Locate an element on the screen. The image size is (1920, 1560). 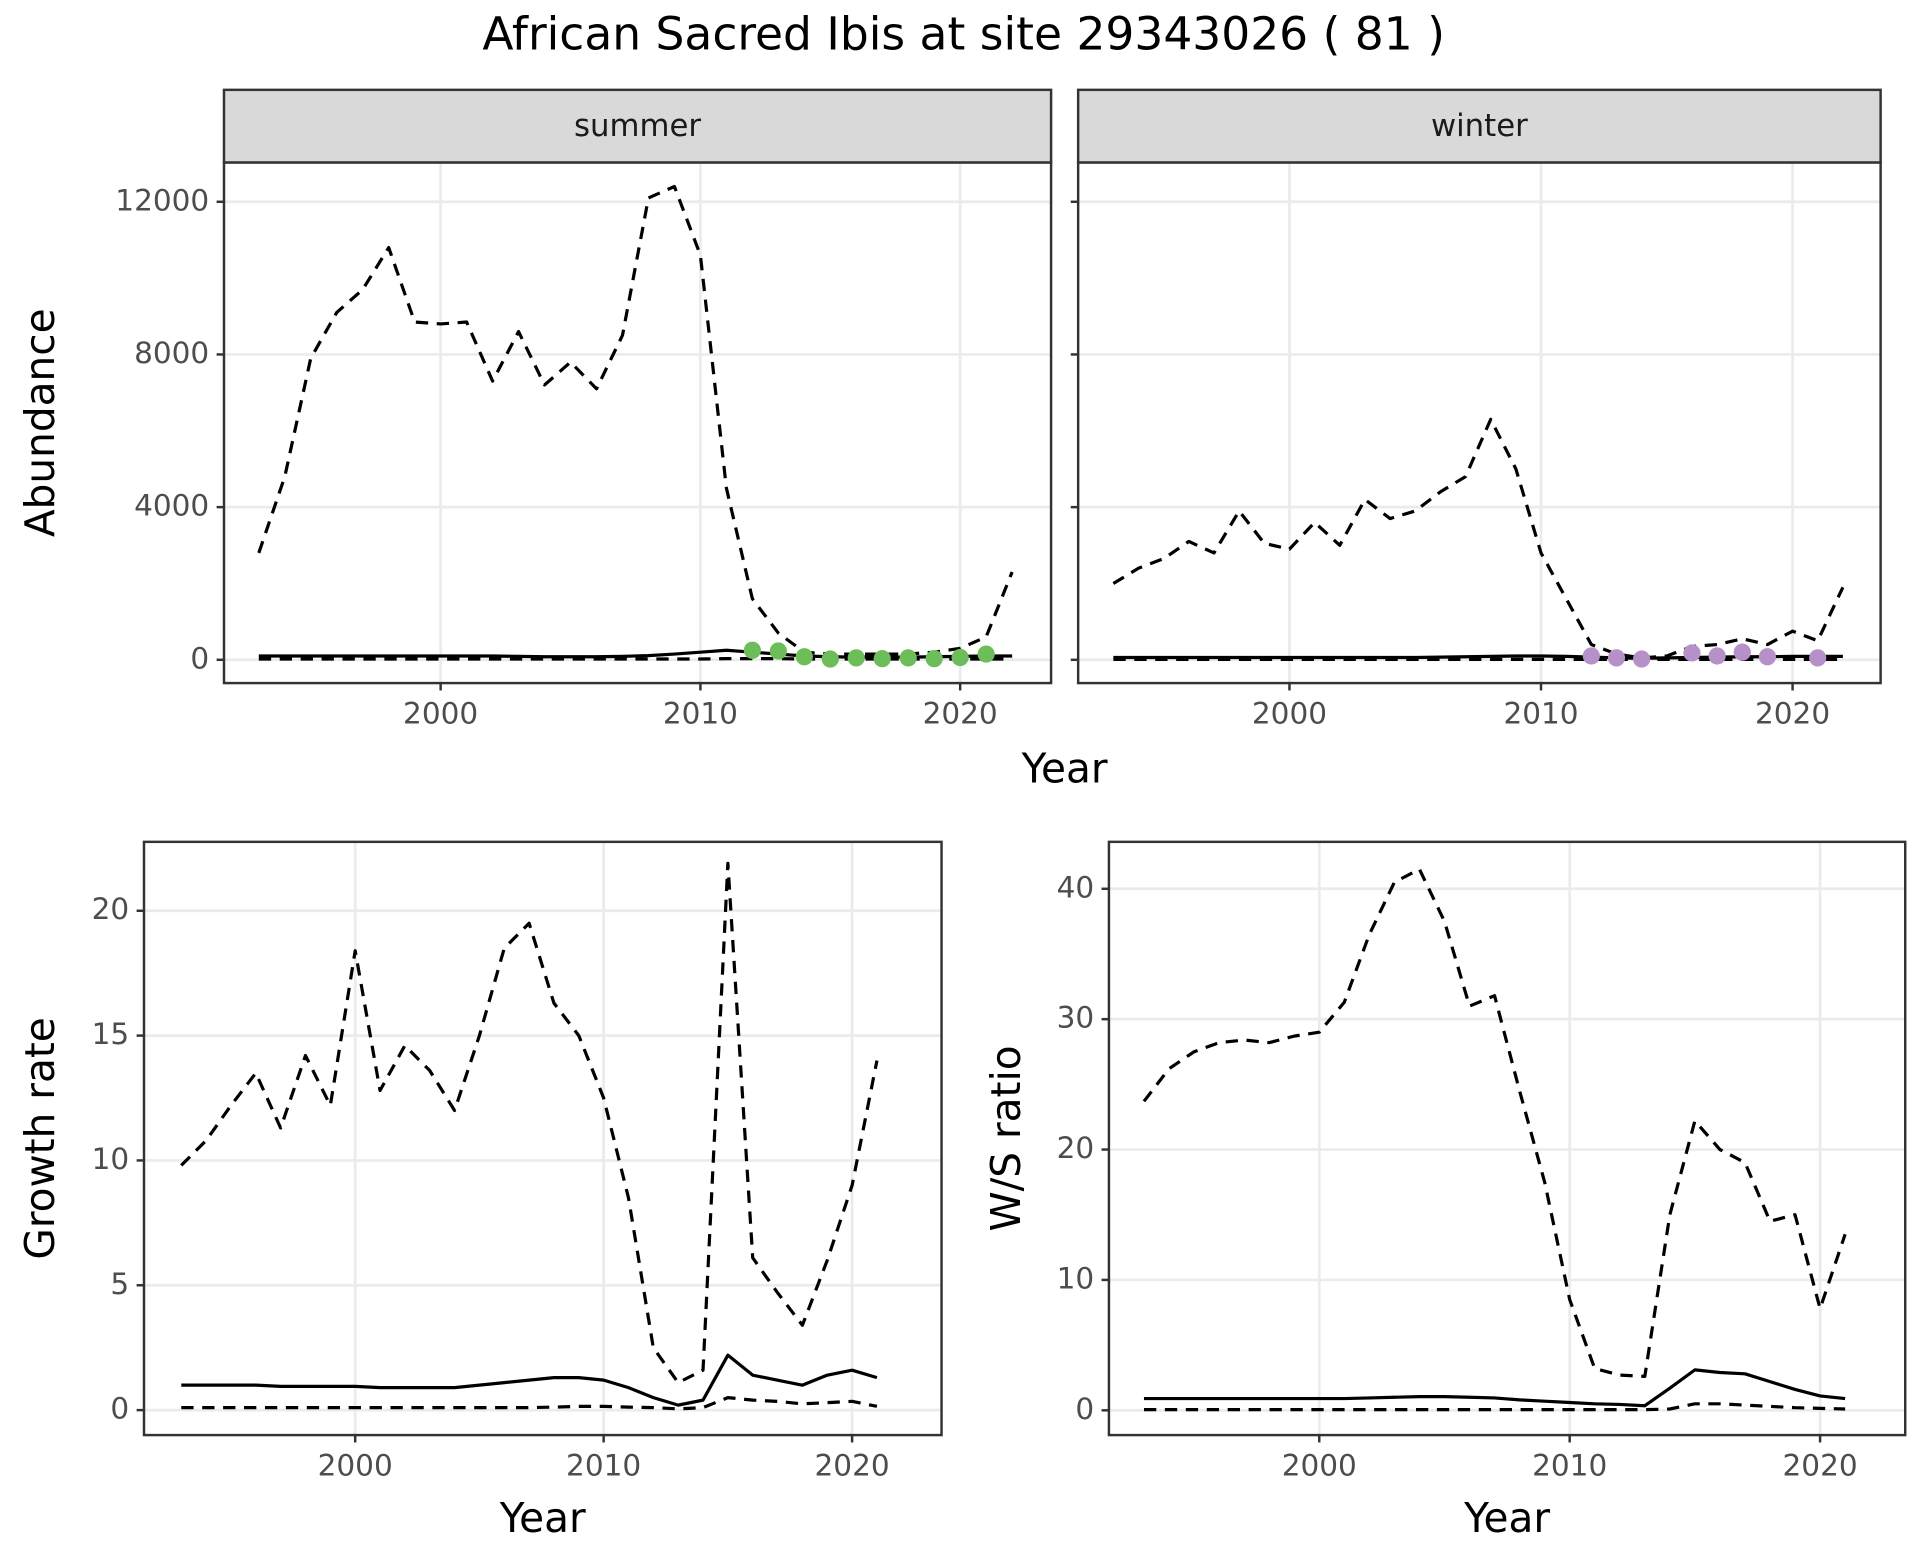
y-tick-label: 4000 is located at coordinates (171, 506).